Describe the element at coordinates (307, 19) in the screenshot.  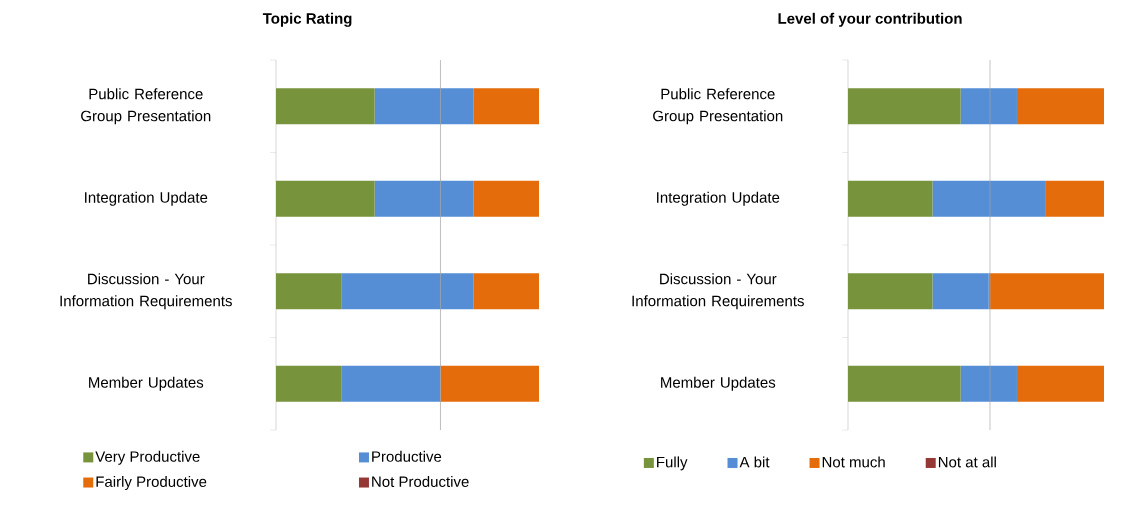
I see `chart-title: Topic Rating` at that location.